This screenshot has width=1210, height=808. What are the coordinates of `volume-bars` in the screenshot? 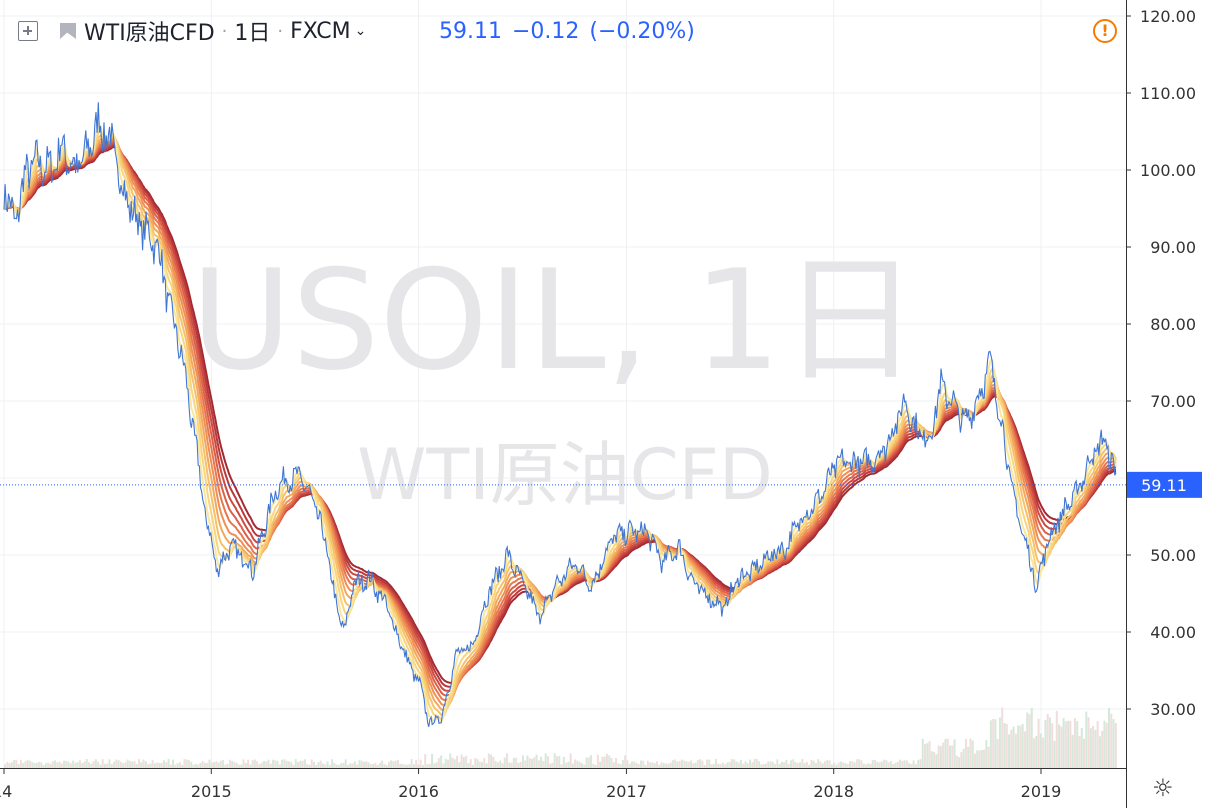 It's located at (560, 737).